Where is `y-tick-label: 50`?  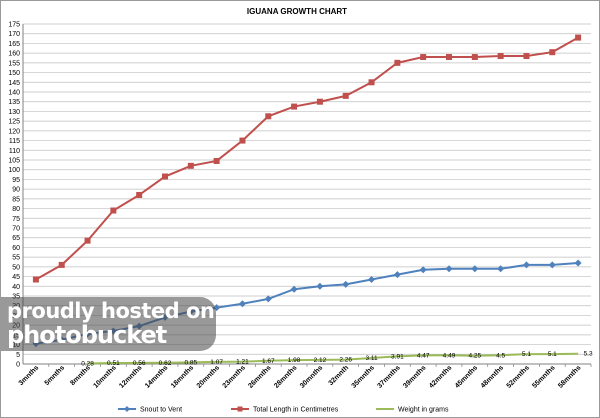
y-tick-label: 50 is located at coordinates (16, 267).